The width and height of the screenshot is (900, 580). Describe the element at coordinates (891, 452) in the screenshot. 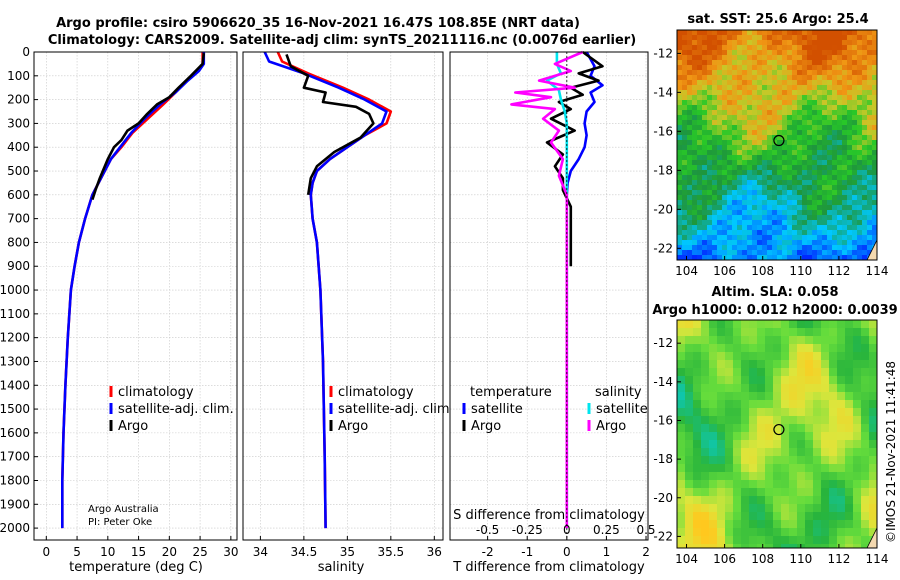

I see `copyright-stamp: ©IMOS 21-Nov-2021 11:41:48` at that location.